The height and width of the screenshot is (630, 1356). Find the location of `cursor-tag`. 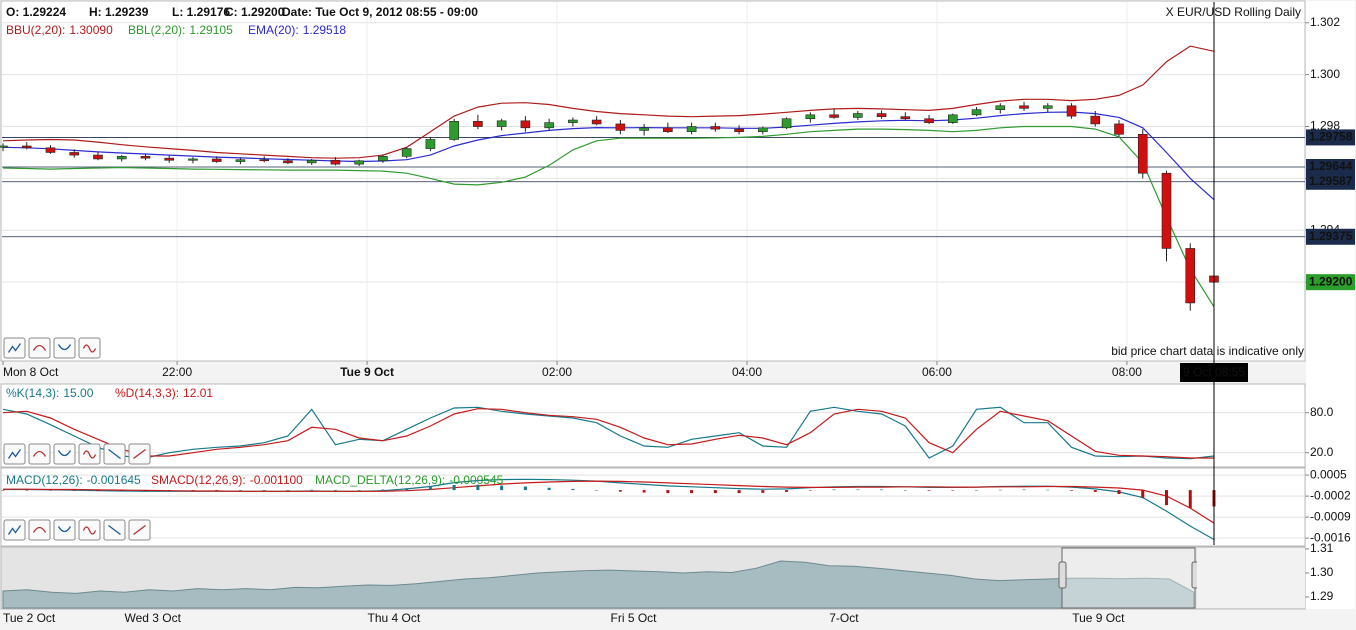

cursor-tag is located at coordinates (1213, 372).